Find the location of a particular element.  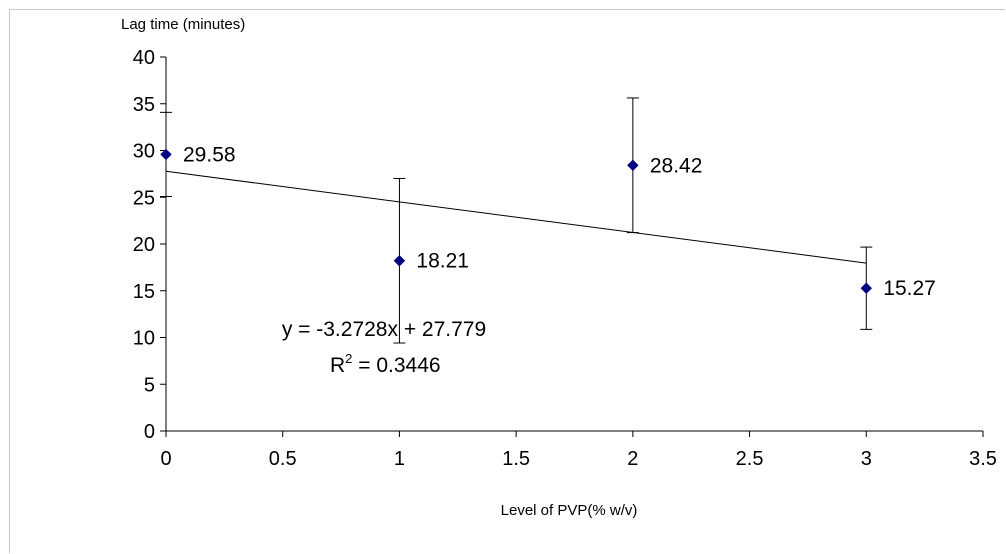

x-tick-label: 1.5 is located at coordinates (516, 459).